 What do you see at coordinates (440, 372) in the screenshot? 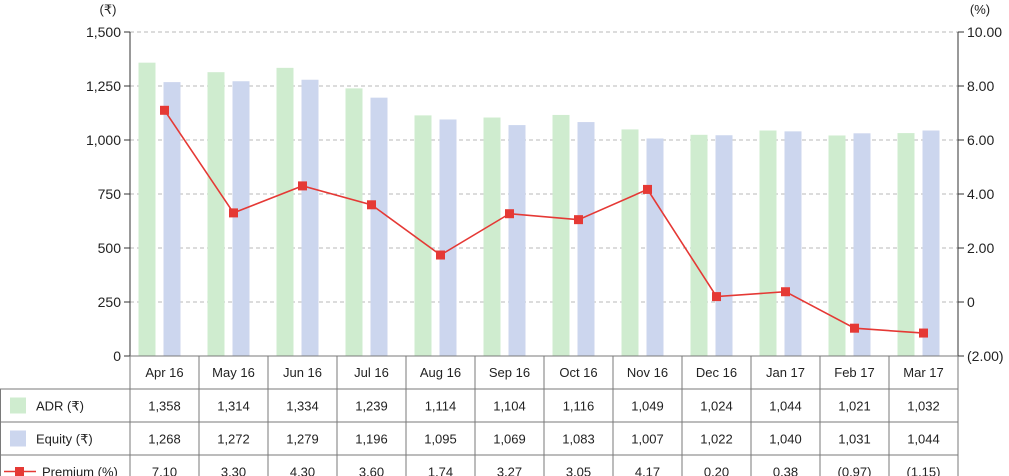
I see `category-label: Aug 16` at bounding box center [440, 372].